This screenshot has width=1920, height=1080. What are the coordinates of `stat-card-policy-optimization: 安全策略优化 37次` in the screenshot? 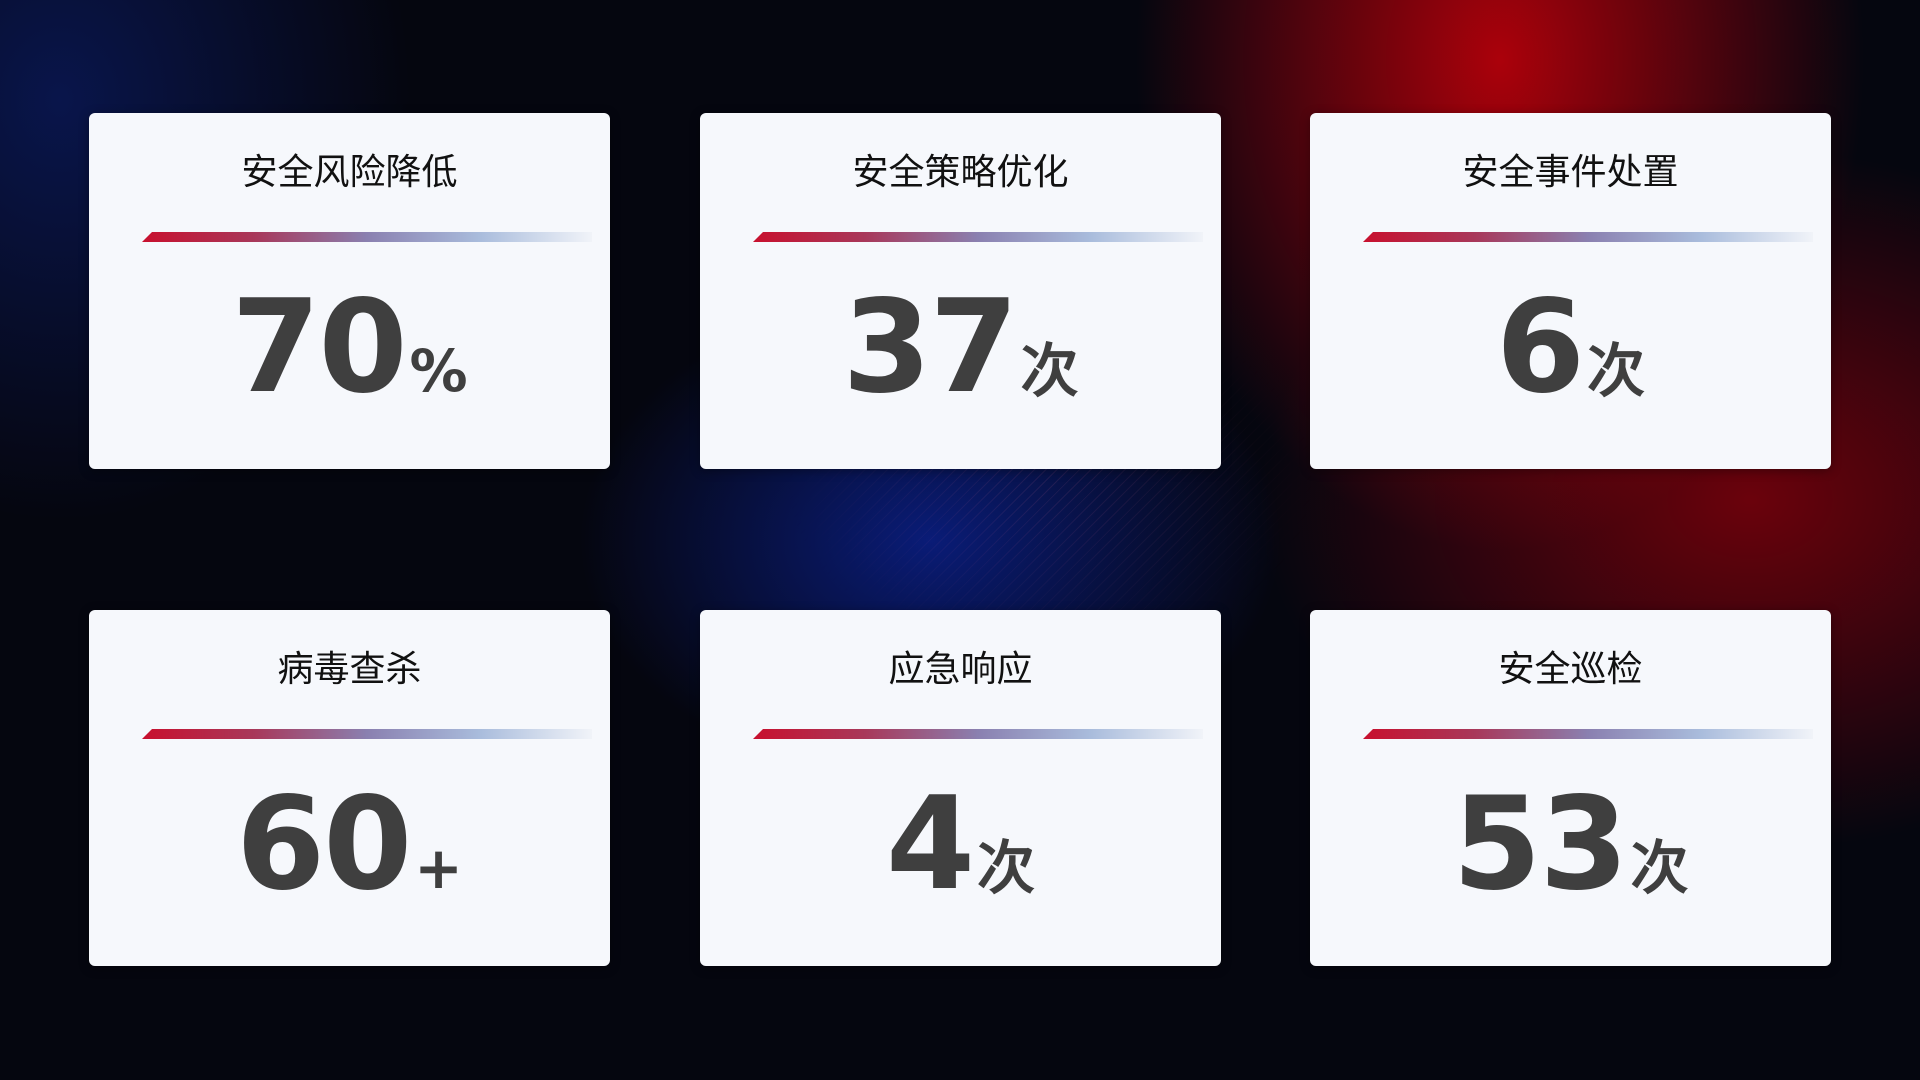 It's located at (960, 291).